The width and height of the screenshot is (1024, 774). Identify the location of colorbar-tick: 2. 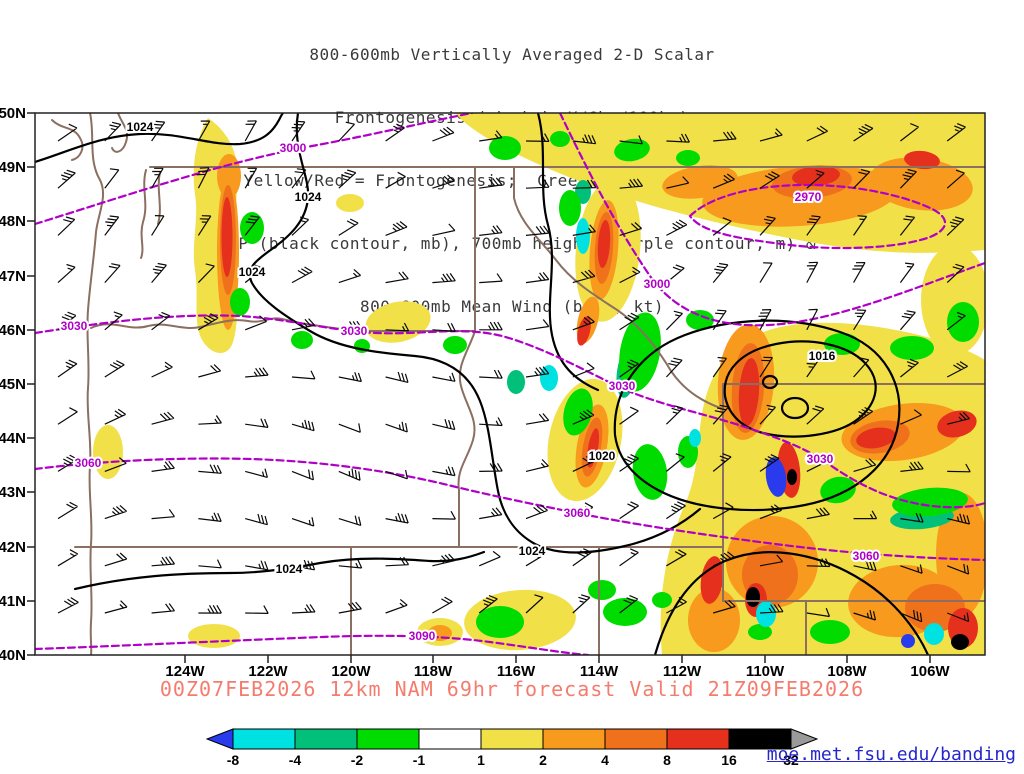
(543, 760).